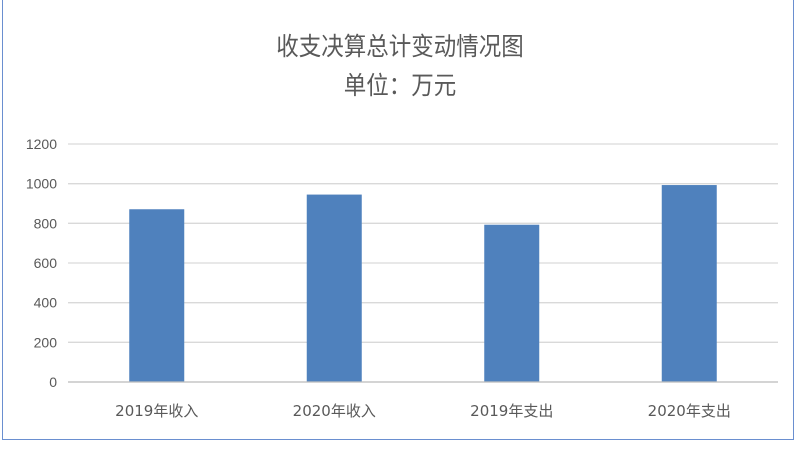 The image size is (800, 450). What do you see at coordinates (41, 184) in the screenshot?
I see `y-tick-label: 1000` at bounding box center [41, 184].